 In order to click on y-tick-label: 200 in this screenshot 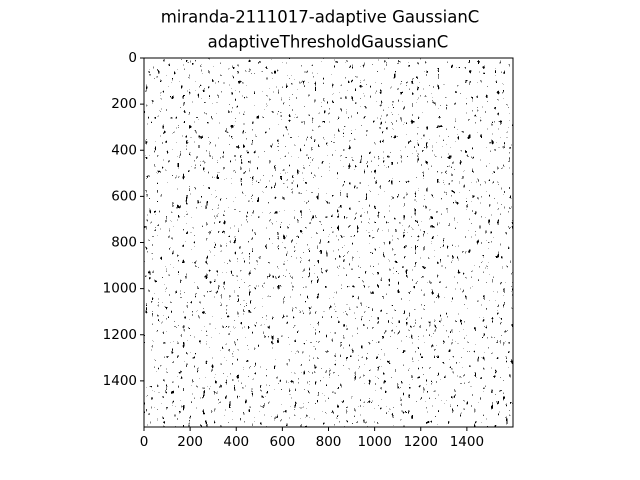, I will do `click(124, 104)`.